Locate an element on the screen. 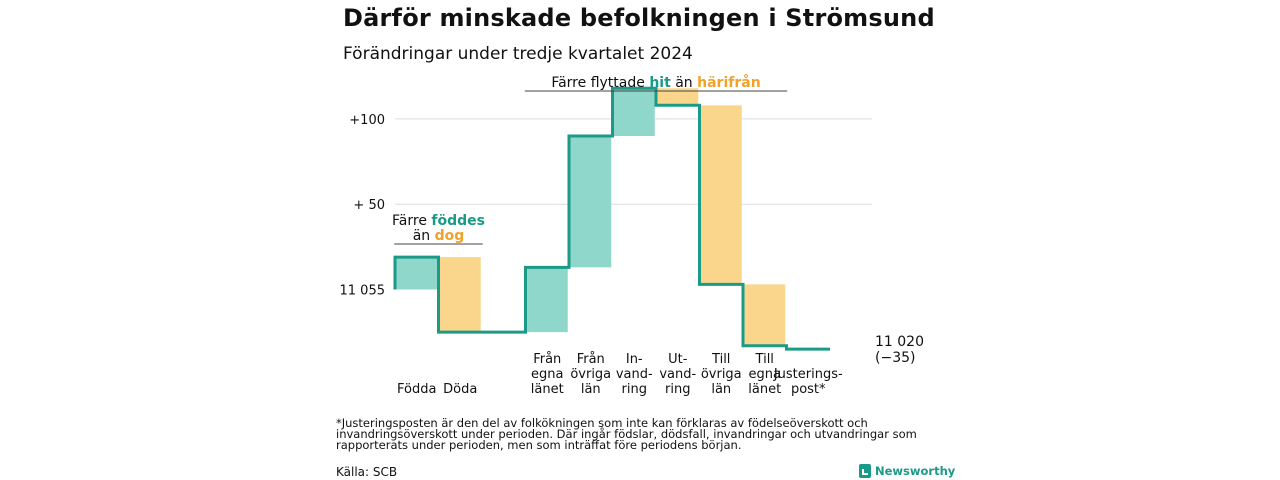 This screenshot has width=1280, height=480. annotation-text: Färre flyttade hit än härifrån is located at coordinates (655, 82).